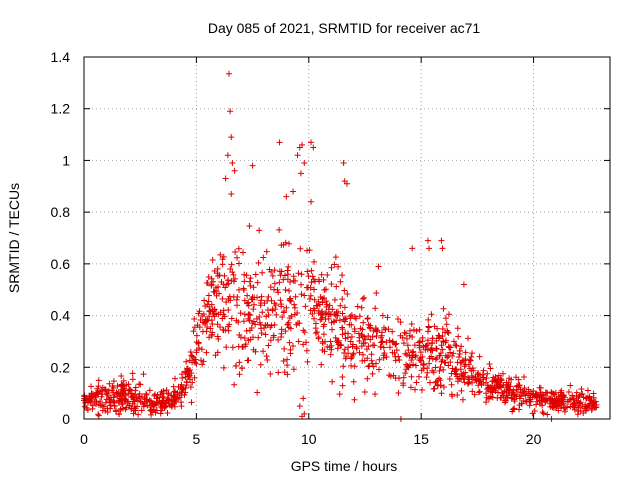  I want to click on x-tick-label: 0, so click(84, 439).